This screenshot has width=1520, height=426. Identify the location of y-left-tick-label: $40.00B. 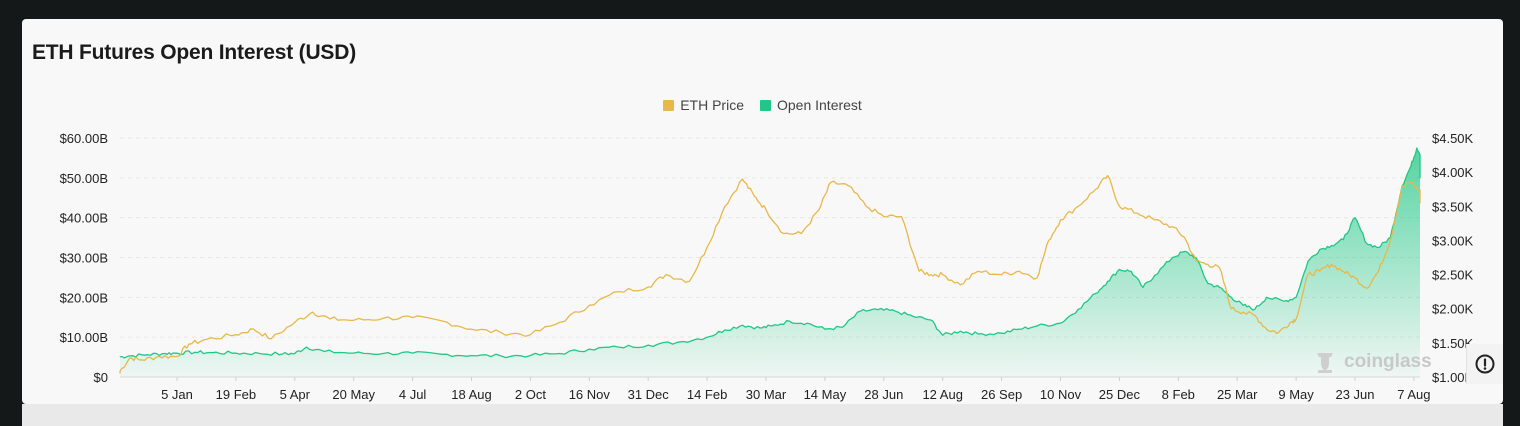
(84, 218).